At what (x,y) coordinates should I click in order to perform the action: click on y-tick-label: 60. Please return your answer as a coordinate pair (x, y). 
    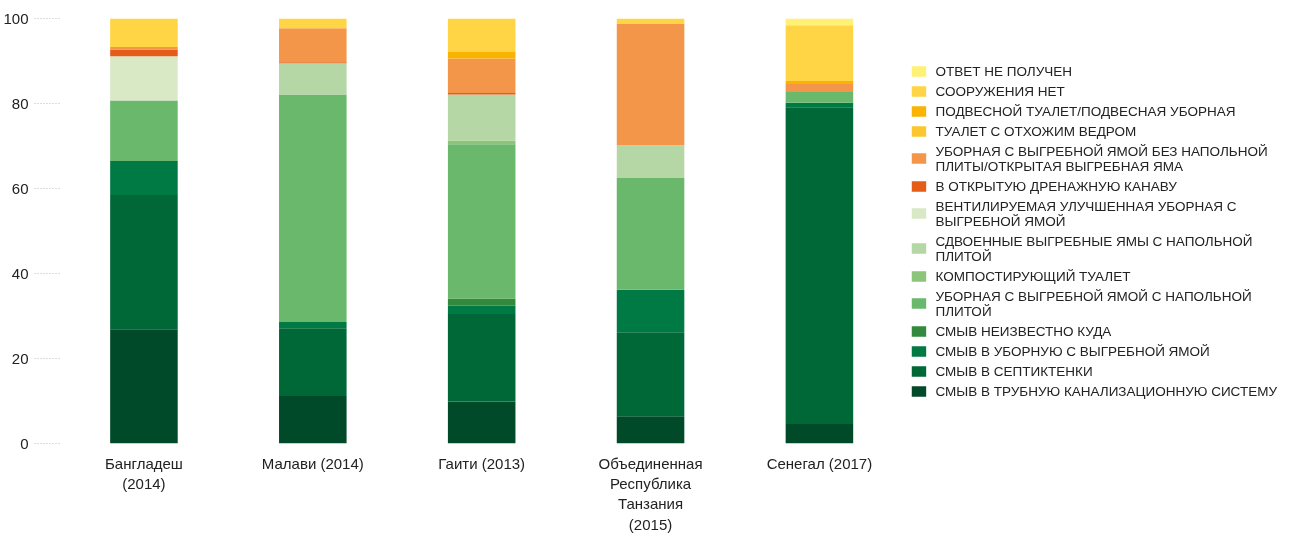
    Looking at the image, I should click on (20, 188).